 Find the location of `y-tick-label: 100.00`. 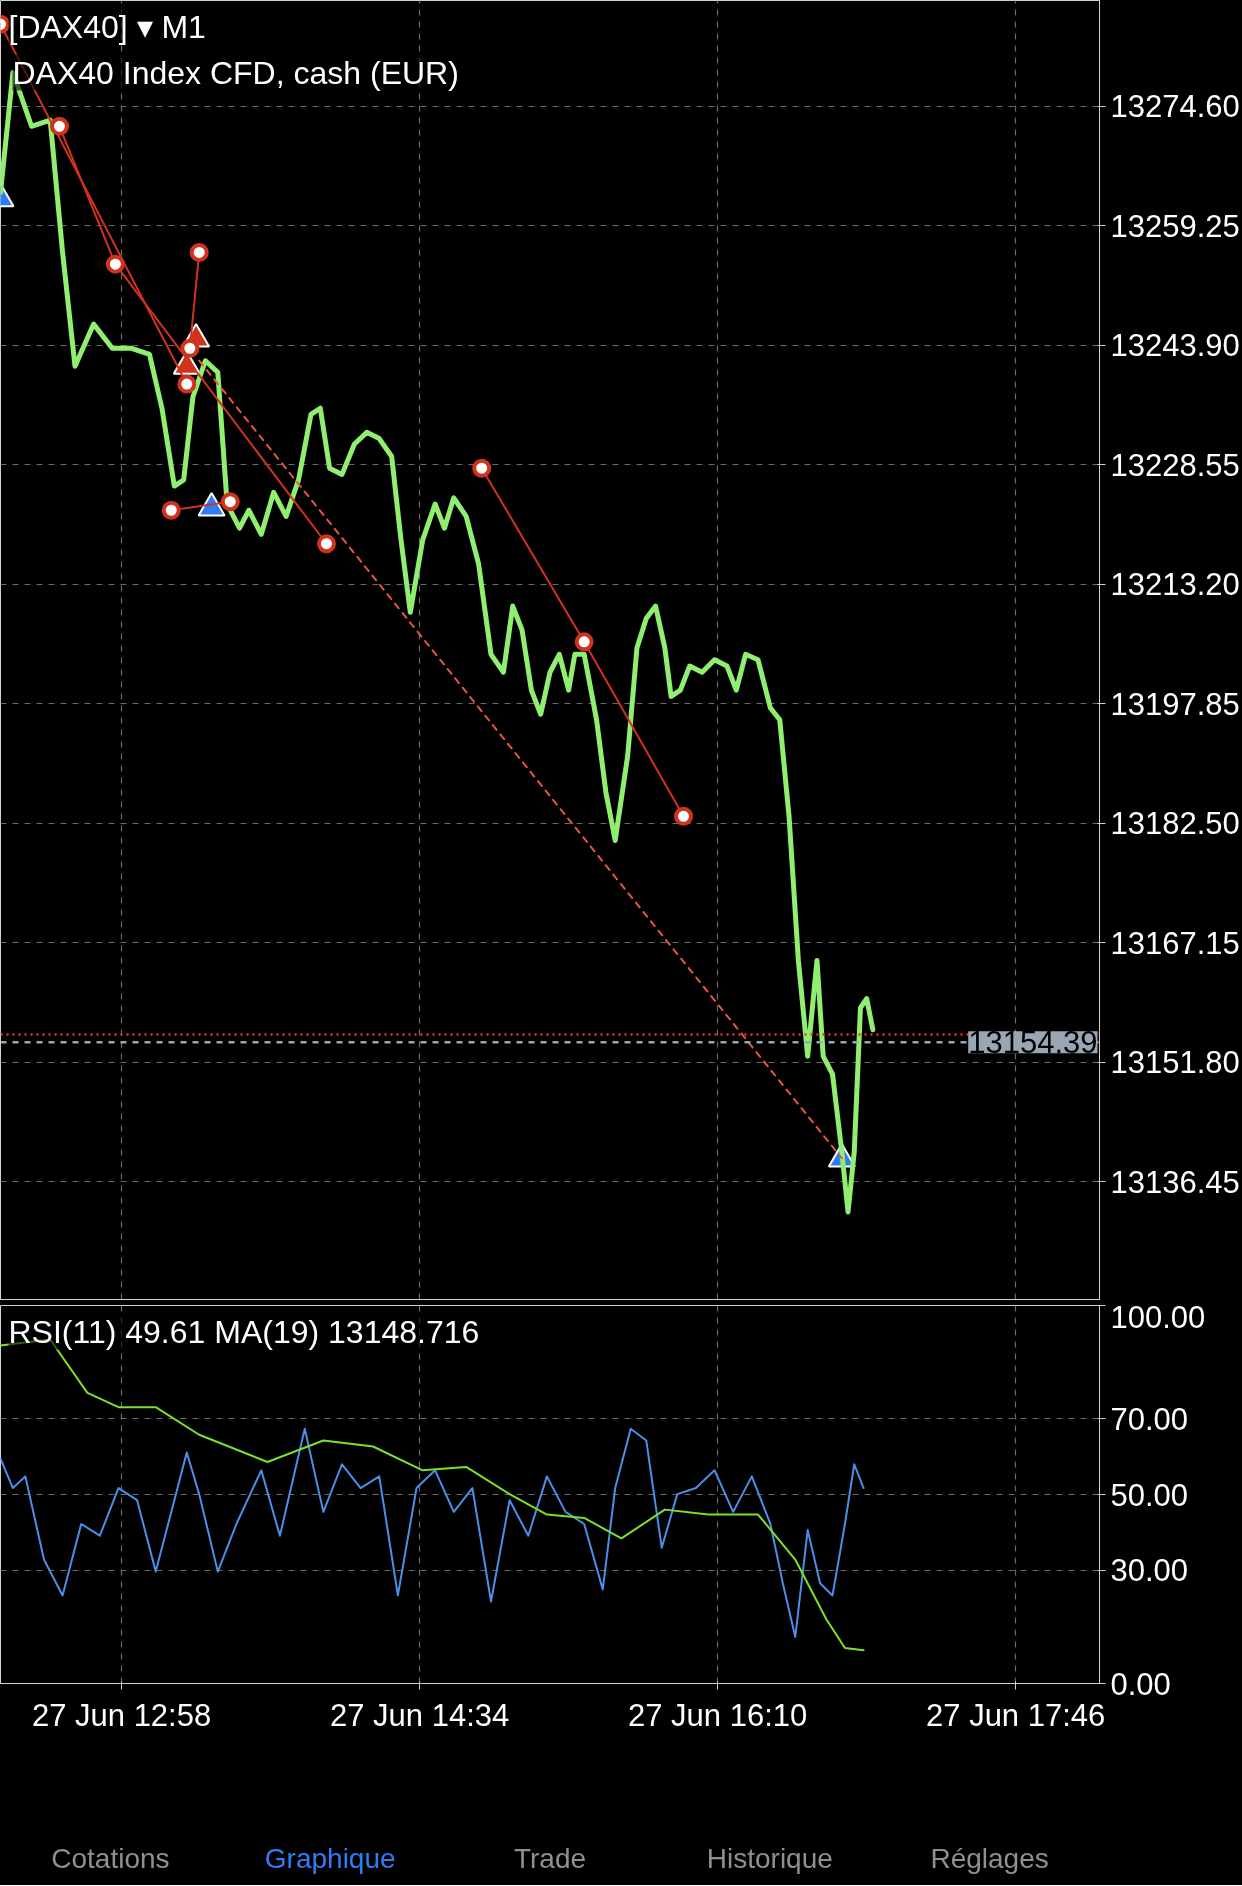

y-tick-label: 100.00 is located at coordinates (1158, 1317).